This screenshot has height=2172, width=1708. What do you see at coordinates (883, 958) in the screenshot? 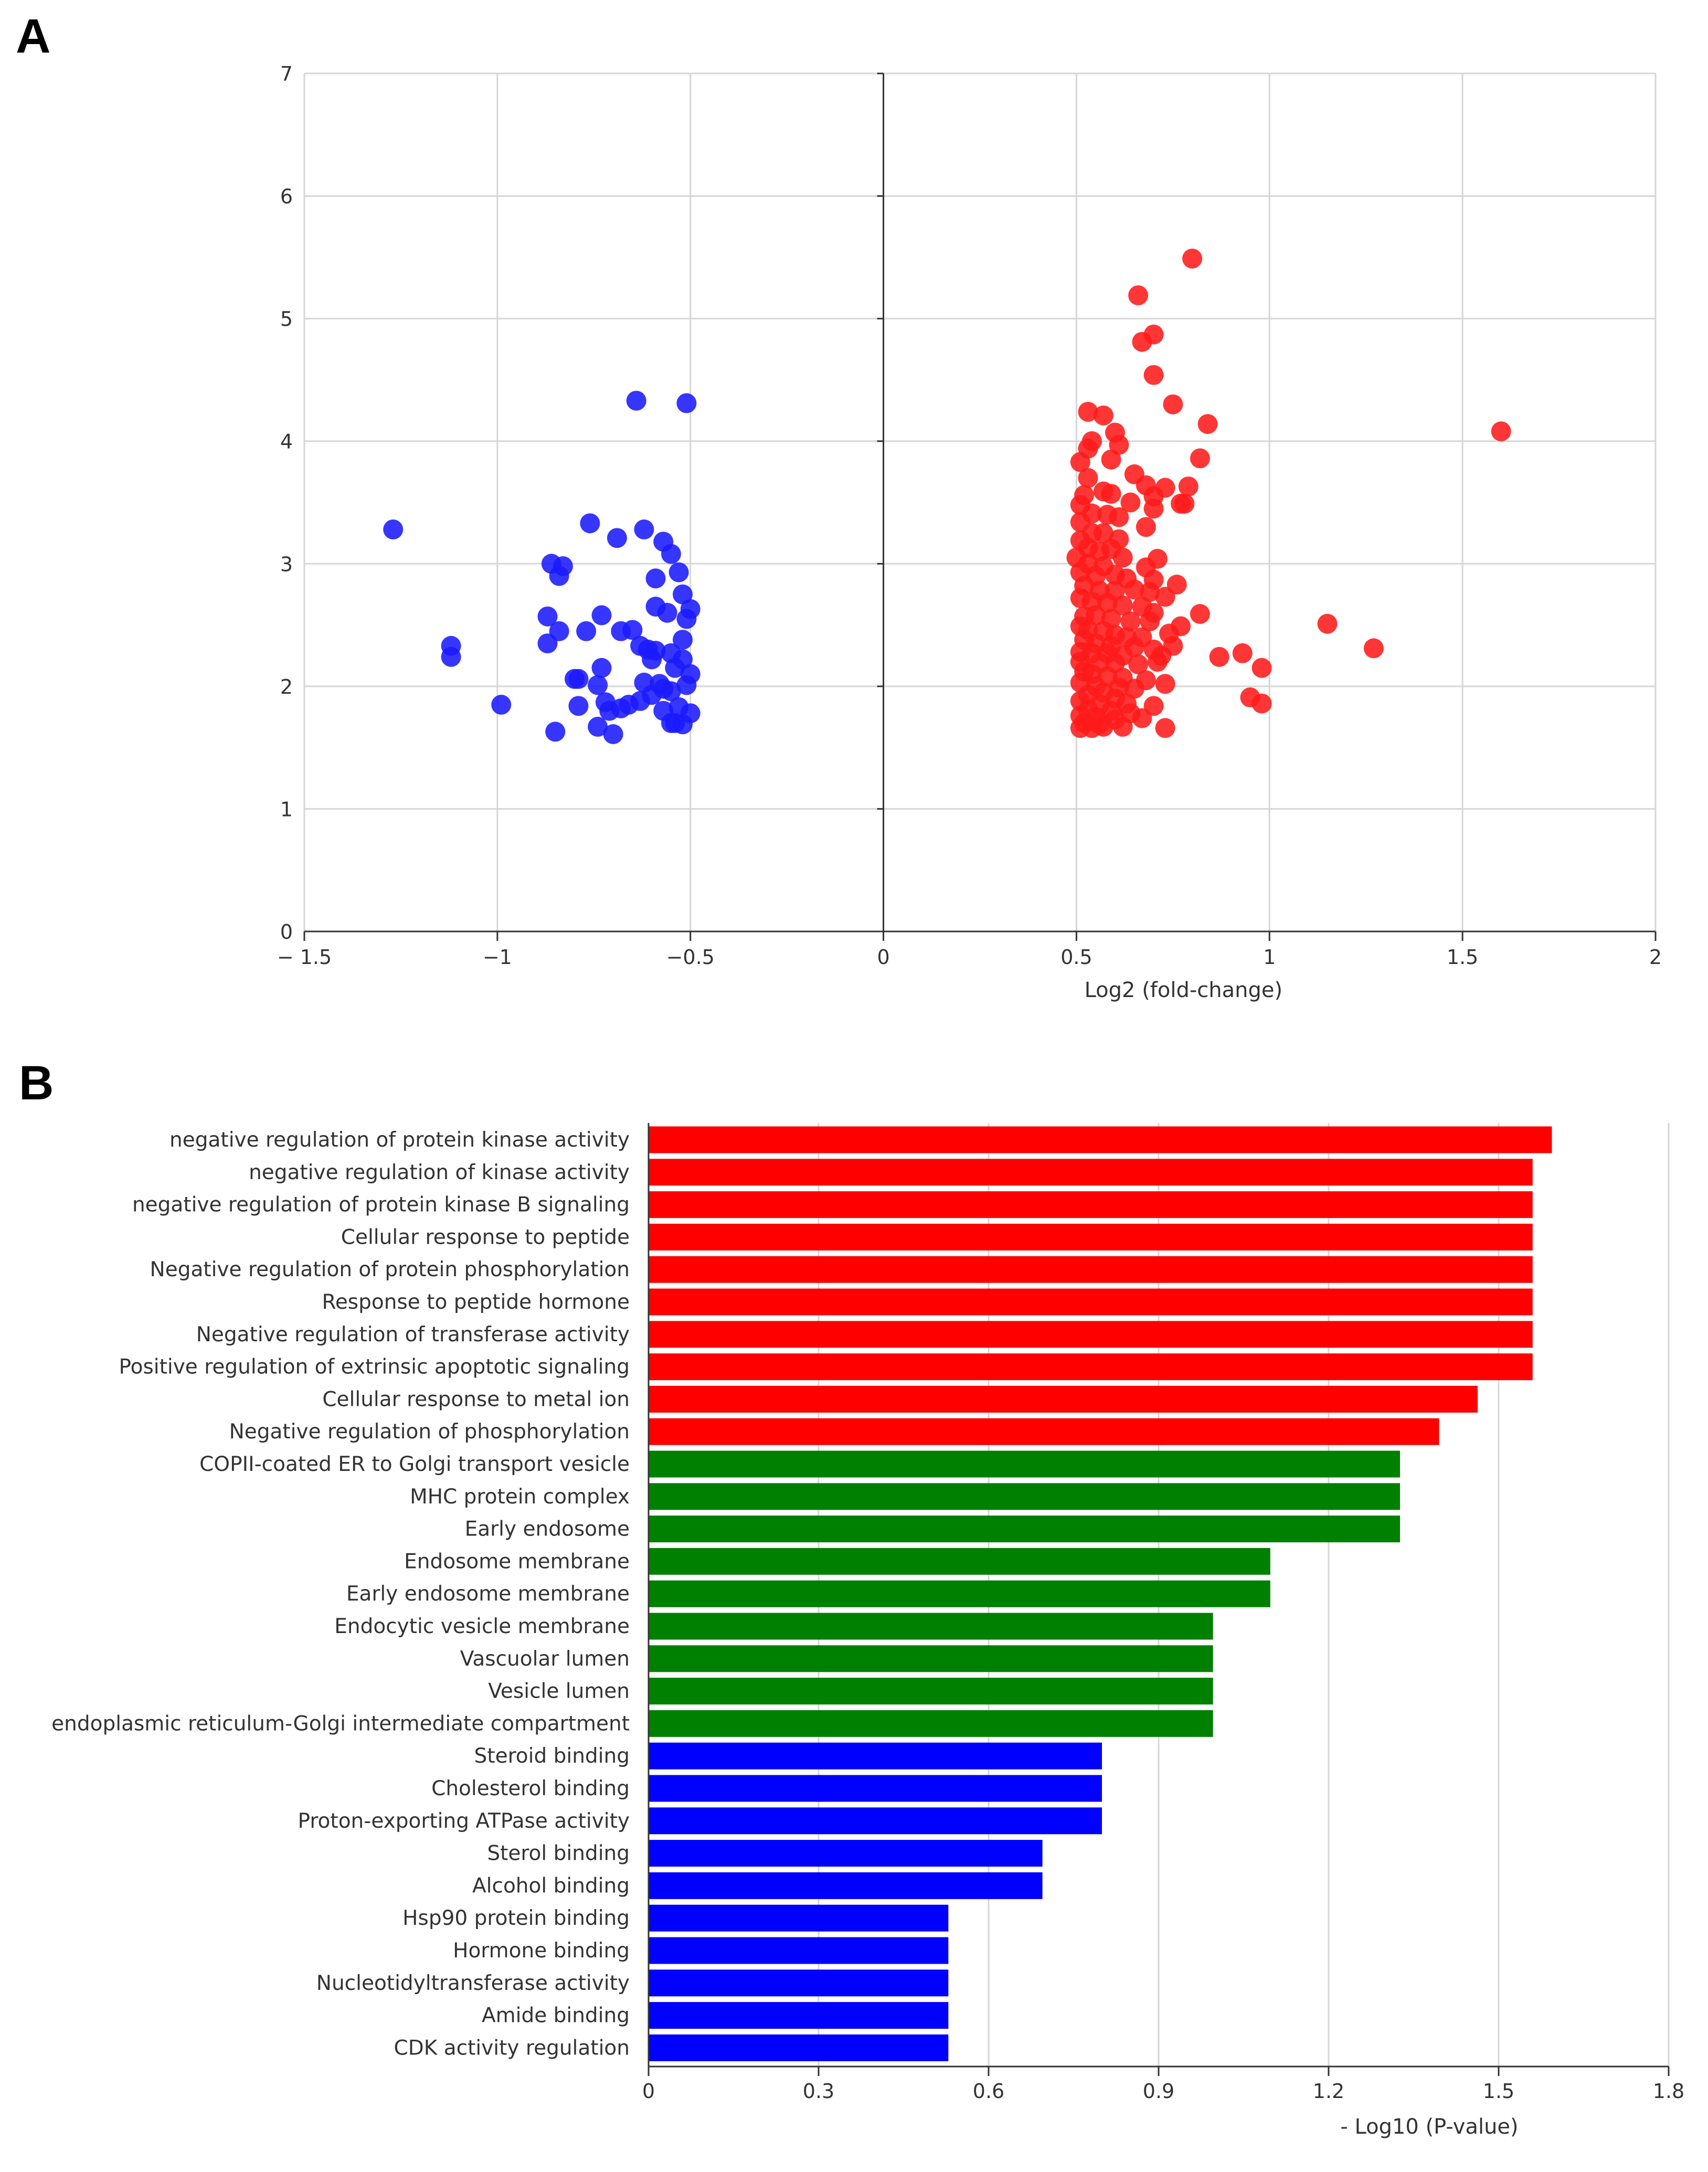
I see `x-tick-label: 0` at bounding box center [883, 958].